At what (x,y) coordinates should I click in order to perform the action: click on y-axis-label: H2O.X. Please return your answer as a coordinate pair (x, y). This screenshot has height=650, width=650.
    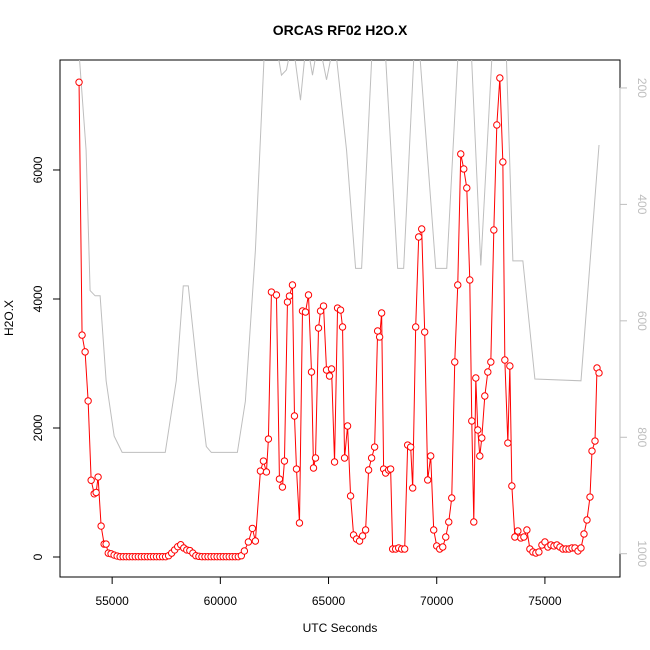
    Looking at the image, I should click on (9, 318).